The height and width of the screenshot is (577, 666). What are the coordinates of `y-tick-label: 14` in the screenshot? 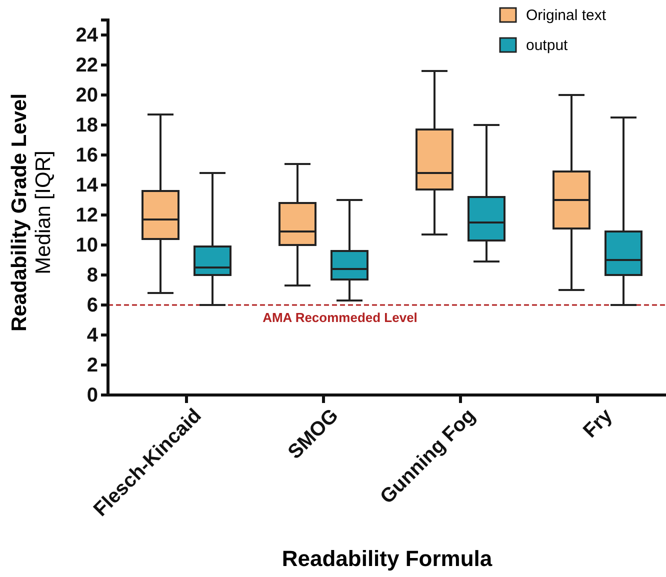 It's located at (87, 185).